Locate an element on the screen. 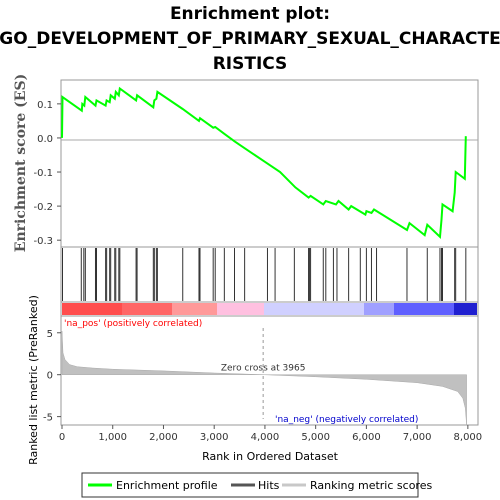  es-y-tick-label: -0.3 is located at coordinates (43, 241).